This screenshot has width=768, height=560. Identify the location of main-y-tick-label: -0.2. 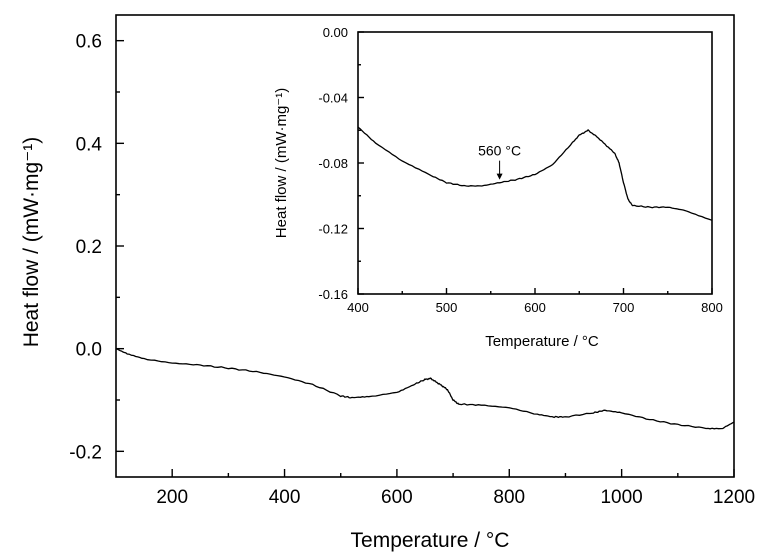
(85, 452).